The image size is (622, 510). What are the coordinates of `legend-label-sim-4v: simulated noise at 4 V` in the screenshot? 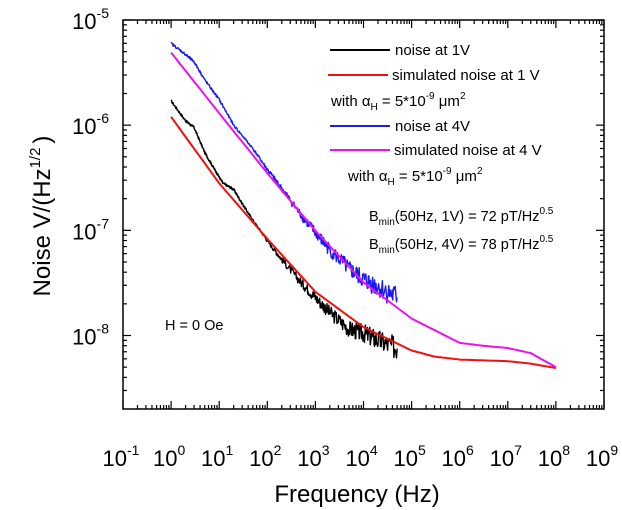 It's located at (468, 150).